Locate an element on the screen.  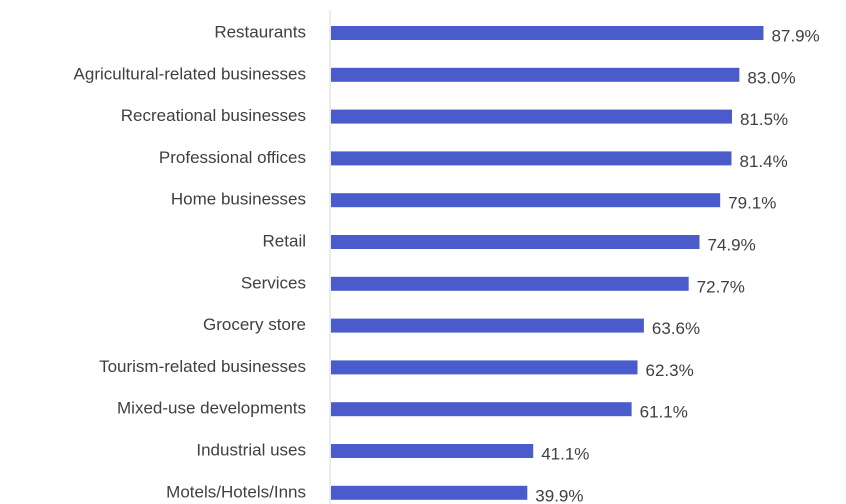
data-label: 81.4% is located at coordinates (763, 161).